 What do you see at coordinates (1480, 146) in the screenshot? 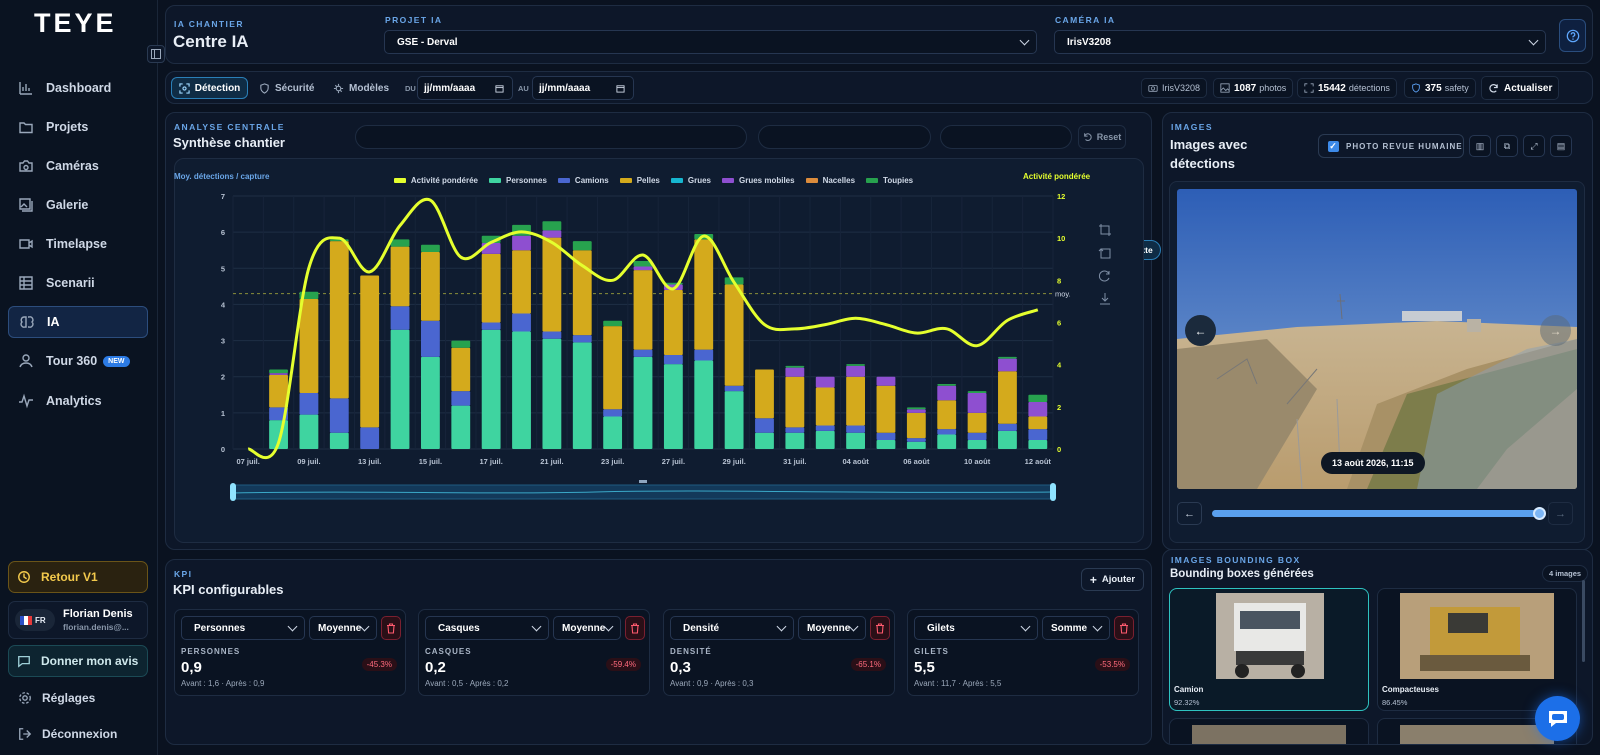
I see `grid-view-button: ▥` at bounding box center [1480, 146].